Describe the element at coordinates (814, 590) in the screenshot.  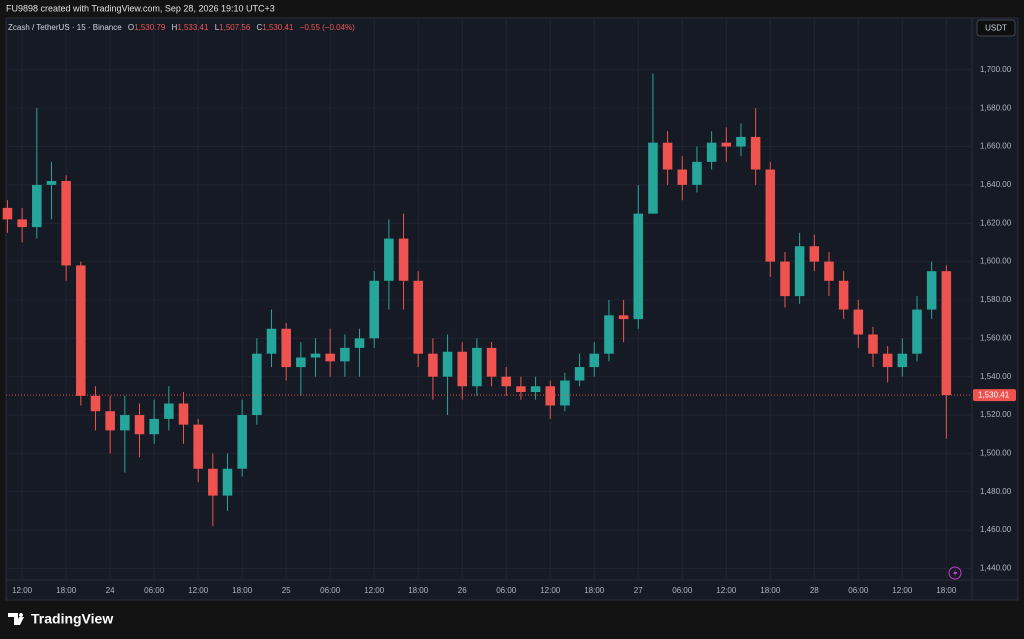
I see `x-tick-label: 28` at that location.